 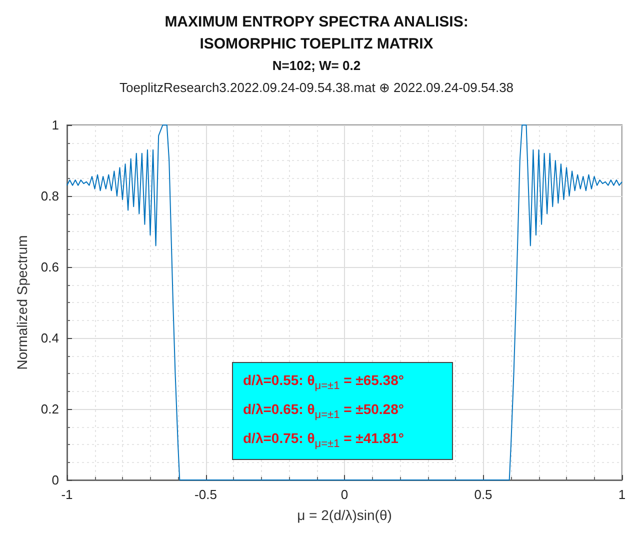 What do you see at coordinates (22, 302) in the screenshot?
I see `y-axis-title: Normalized Spectrum` at bounding box center [22, 302].